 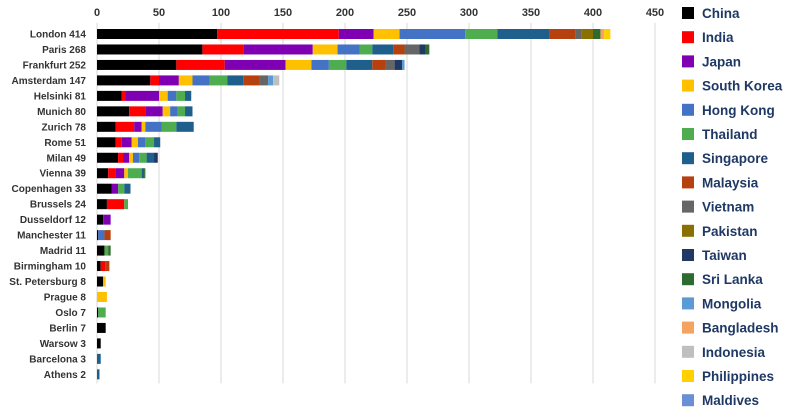 I want to click on x-tick-label: 200, so click(x=345, y=13).